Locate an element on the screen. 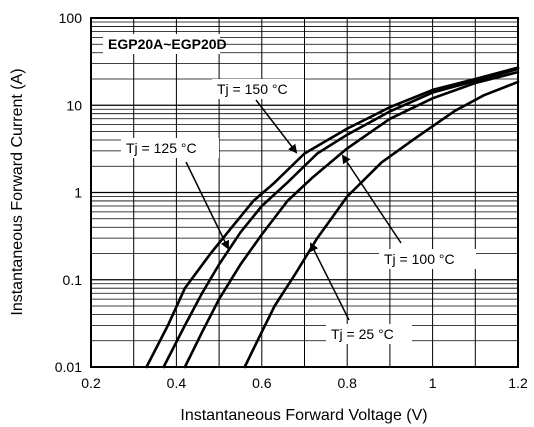  x-tick-label: 0.6 is located at coordinates (262, 383).